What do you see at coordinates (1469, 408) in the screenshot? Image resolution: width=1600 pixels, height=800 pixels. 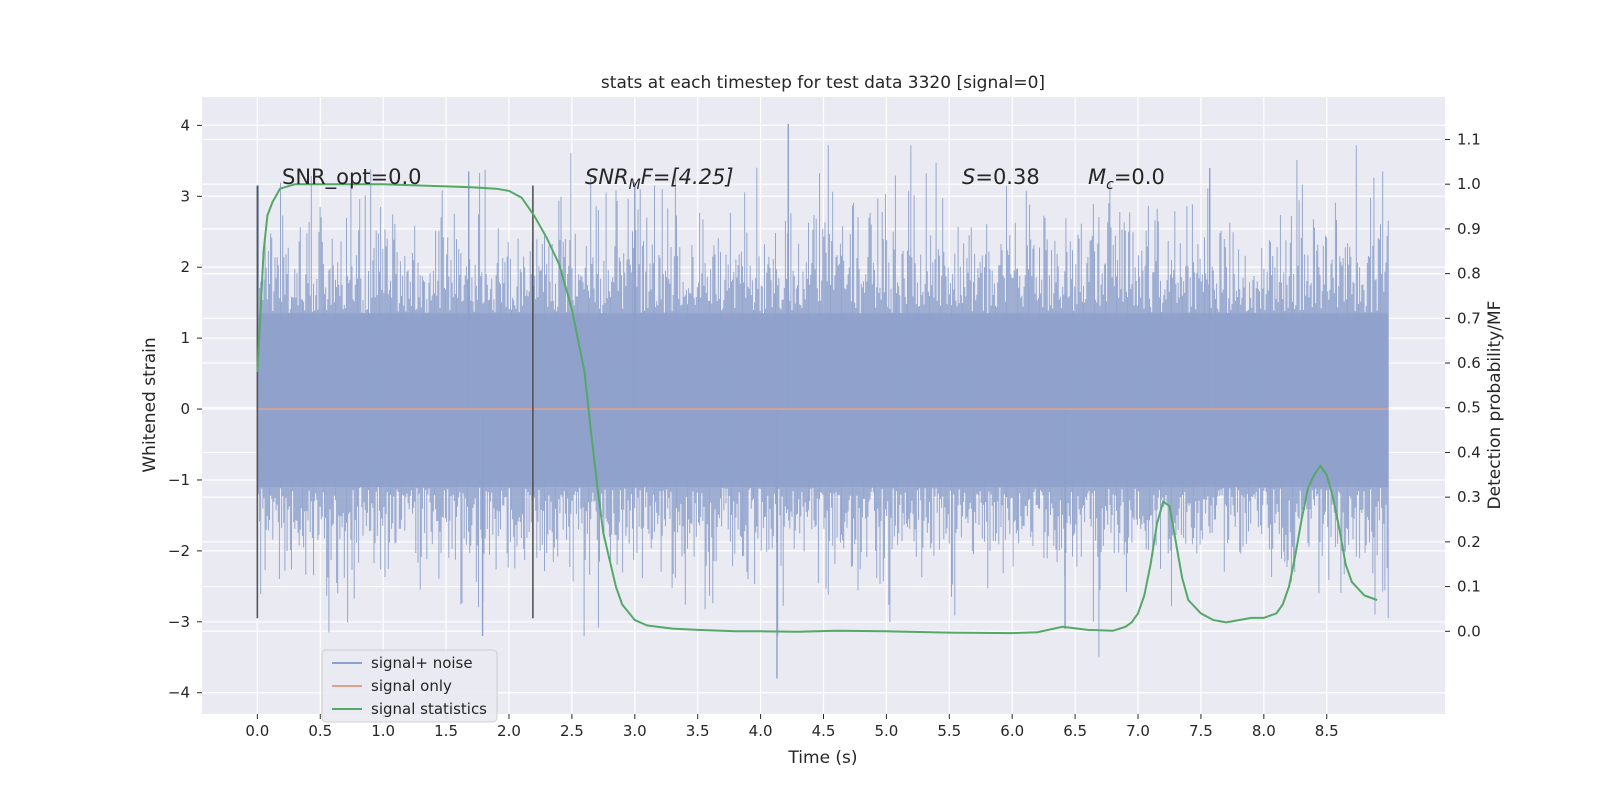 I see `y2-tick-label: 0.5` at bounding box center [1469, 408].